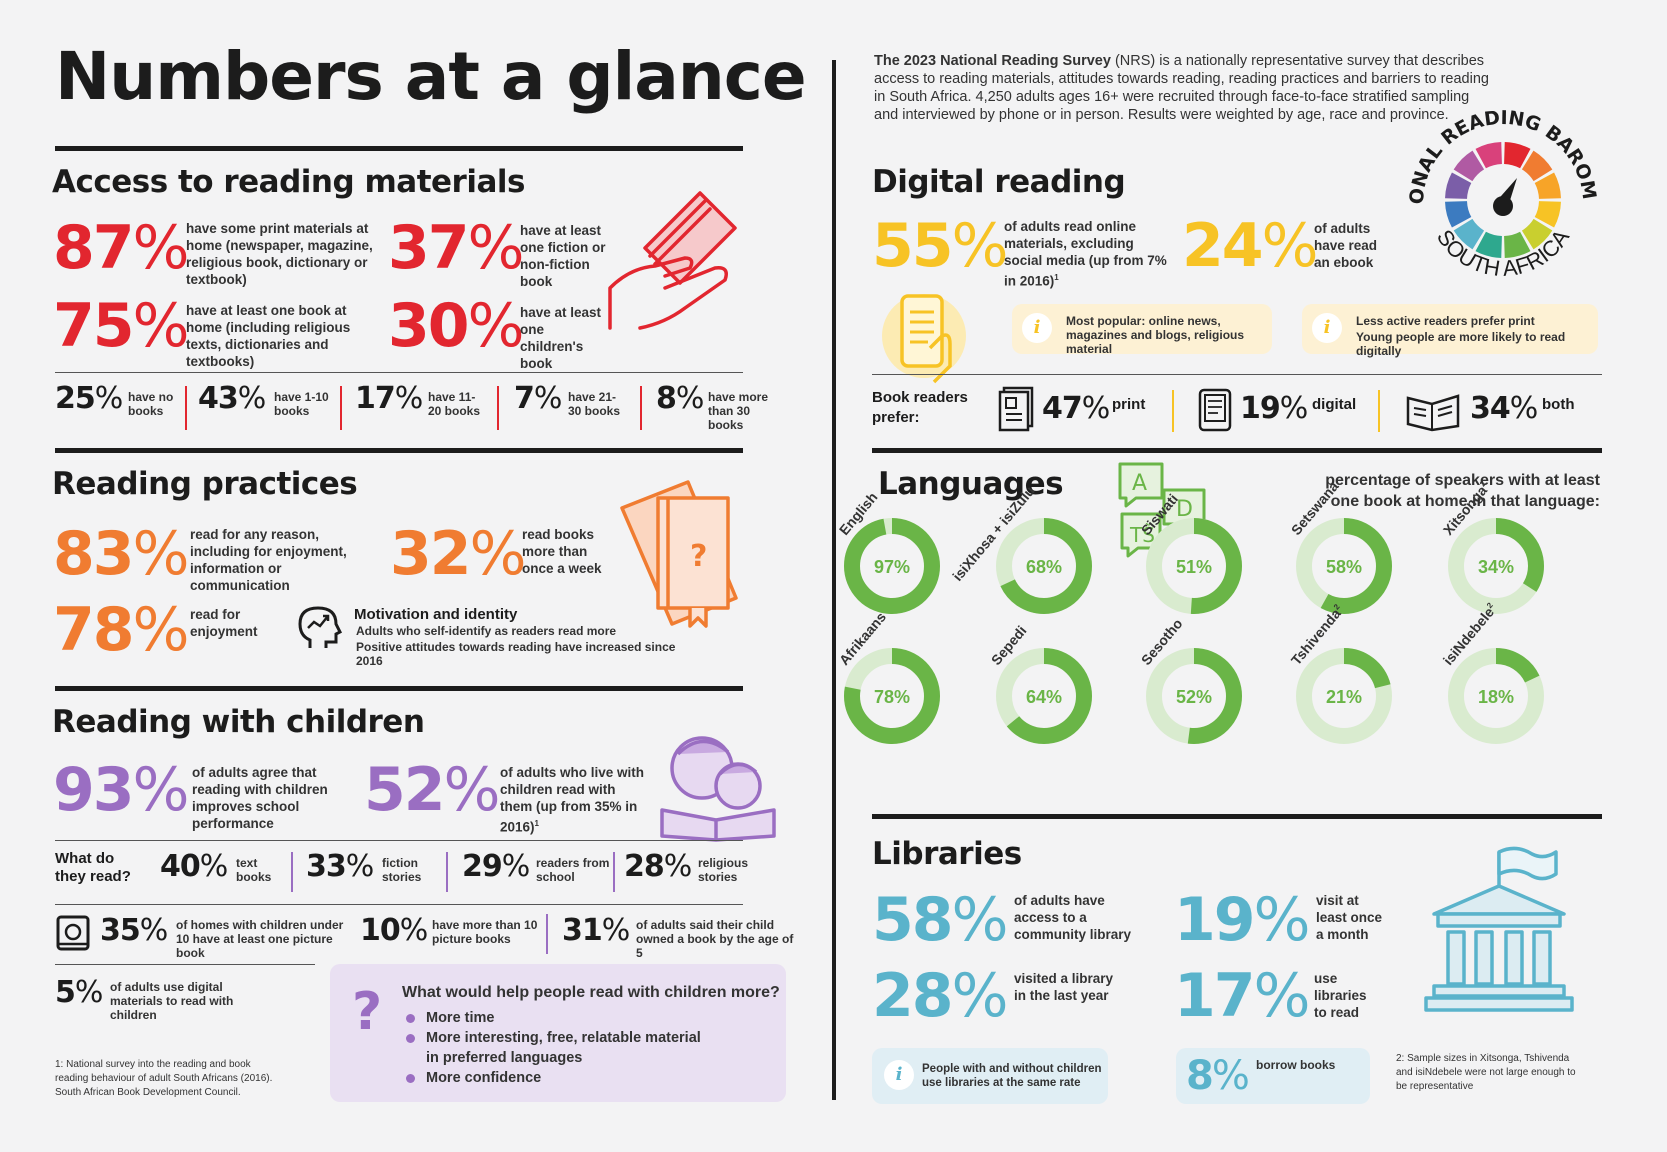 The image size is (1667, 1152). Describe the element at coordinates (556, 1018) in the screenshot. I see `help-item: More time` at that location.